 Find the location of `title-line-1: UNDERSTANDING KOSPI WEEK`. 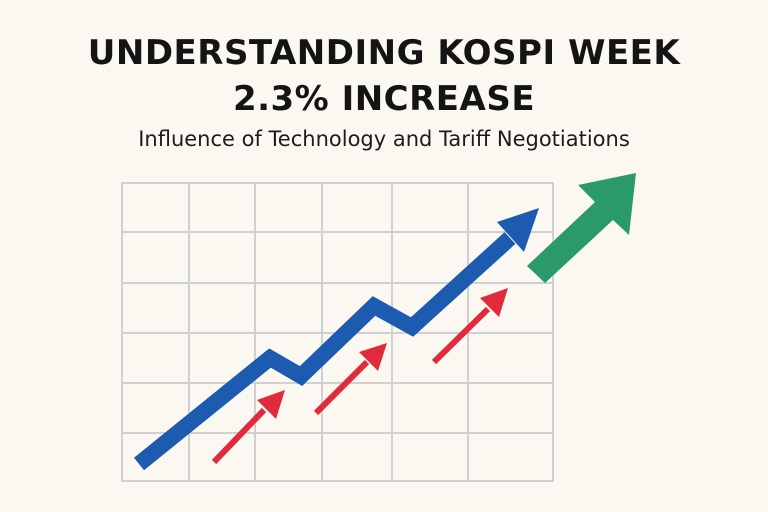

title-line-1: UNDERSTANDING KOSPI WEEK is located at coordinates (384, 53).